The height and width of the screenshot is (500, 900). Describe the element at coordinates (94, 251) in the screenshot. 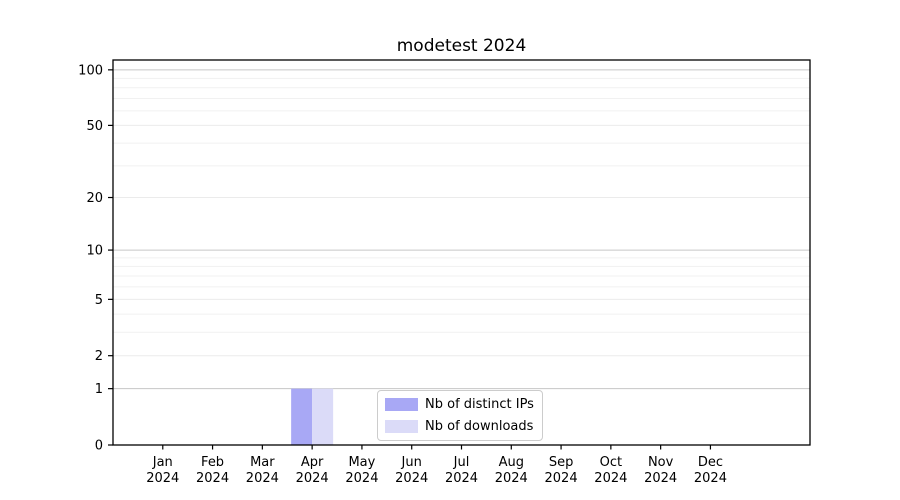

I see `y-tick-label: 10` at that location.